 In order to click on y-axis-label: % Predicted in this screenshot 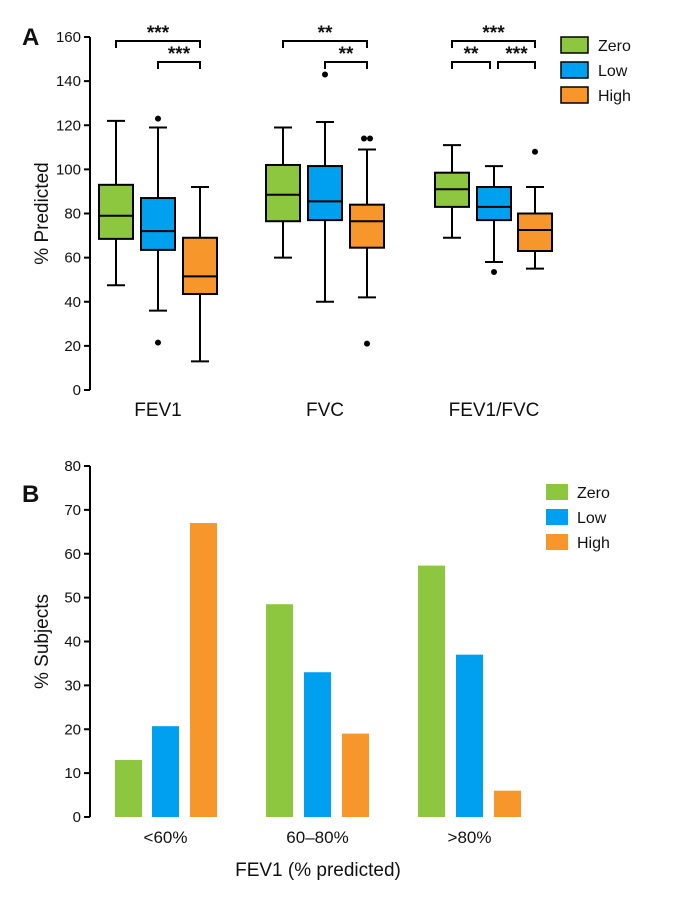, I will do `click(42, 213)`.